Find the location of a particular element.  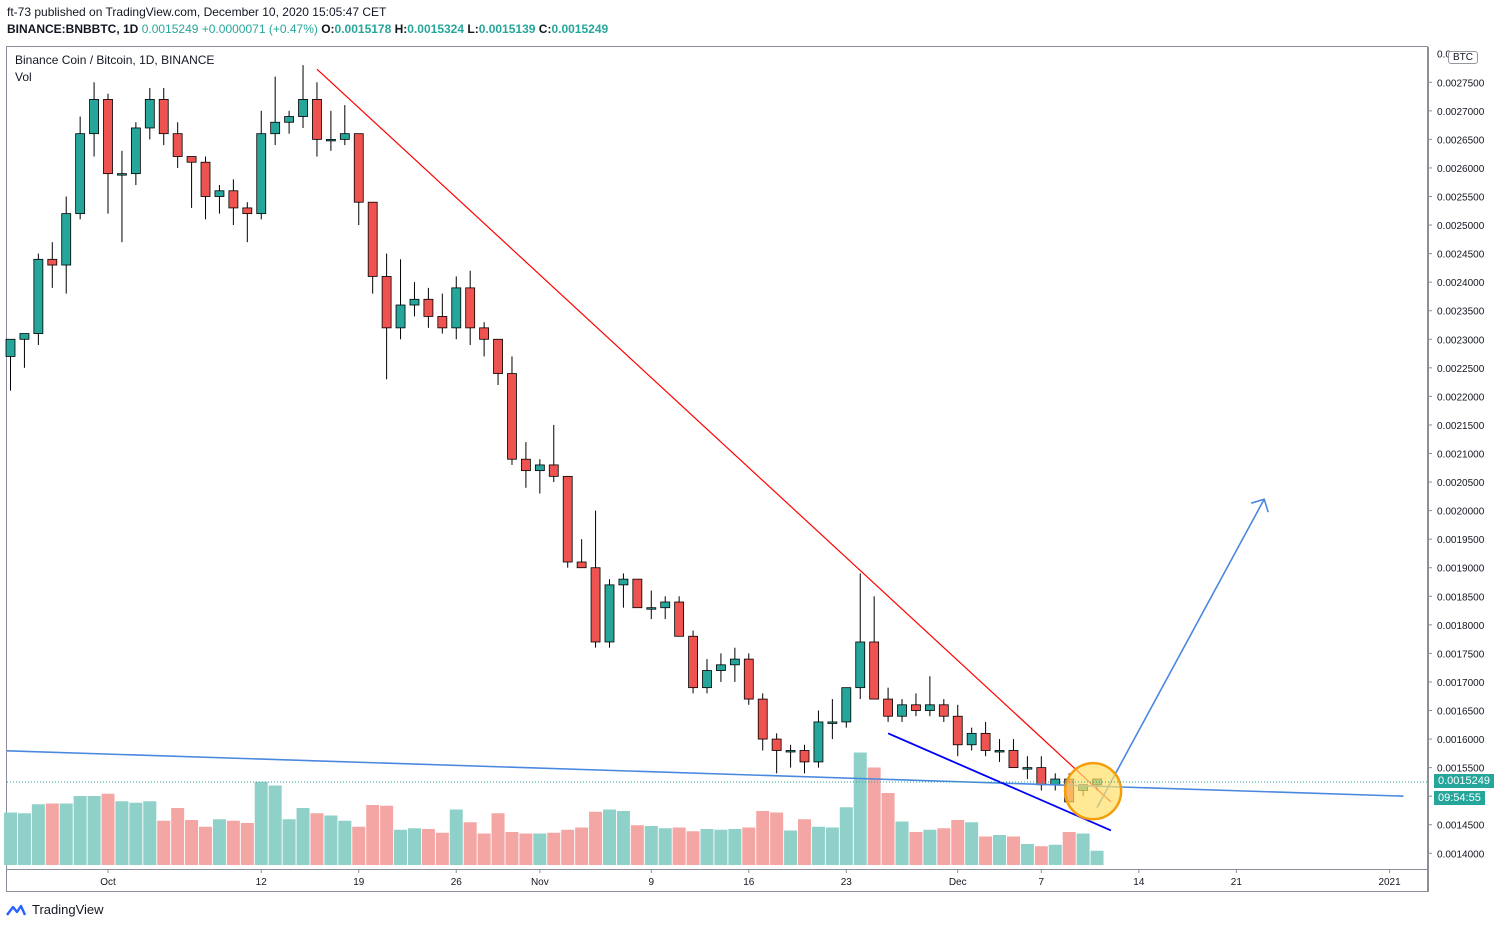

y-axis-label: 0.0024000 is located at coordinates (1461, 283).